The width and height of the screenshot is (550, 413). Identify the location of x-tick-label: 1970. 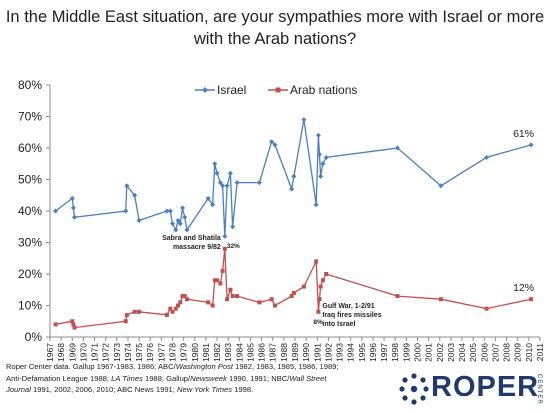
(83, 352).